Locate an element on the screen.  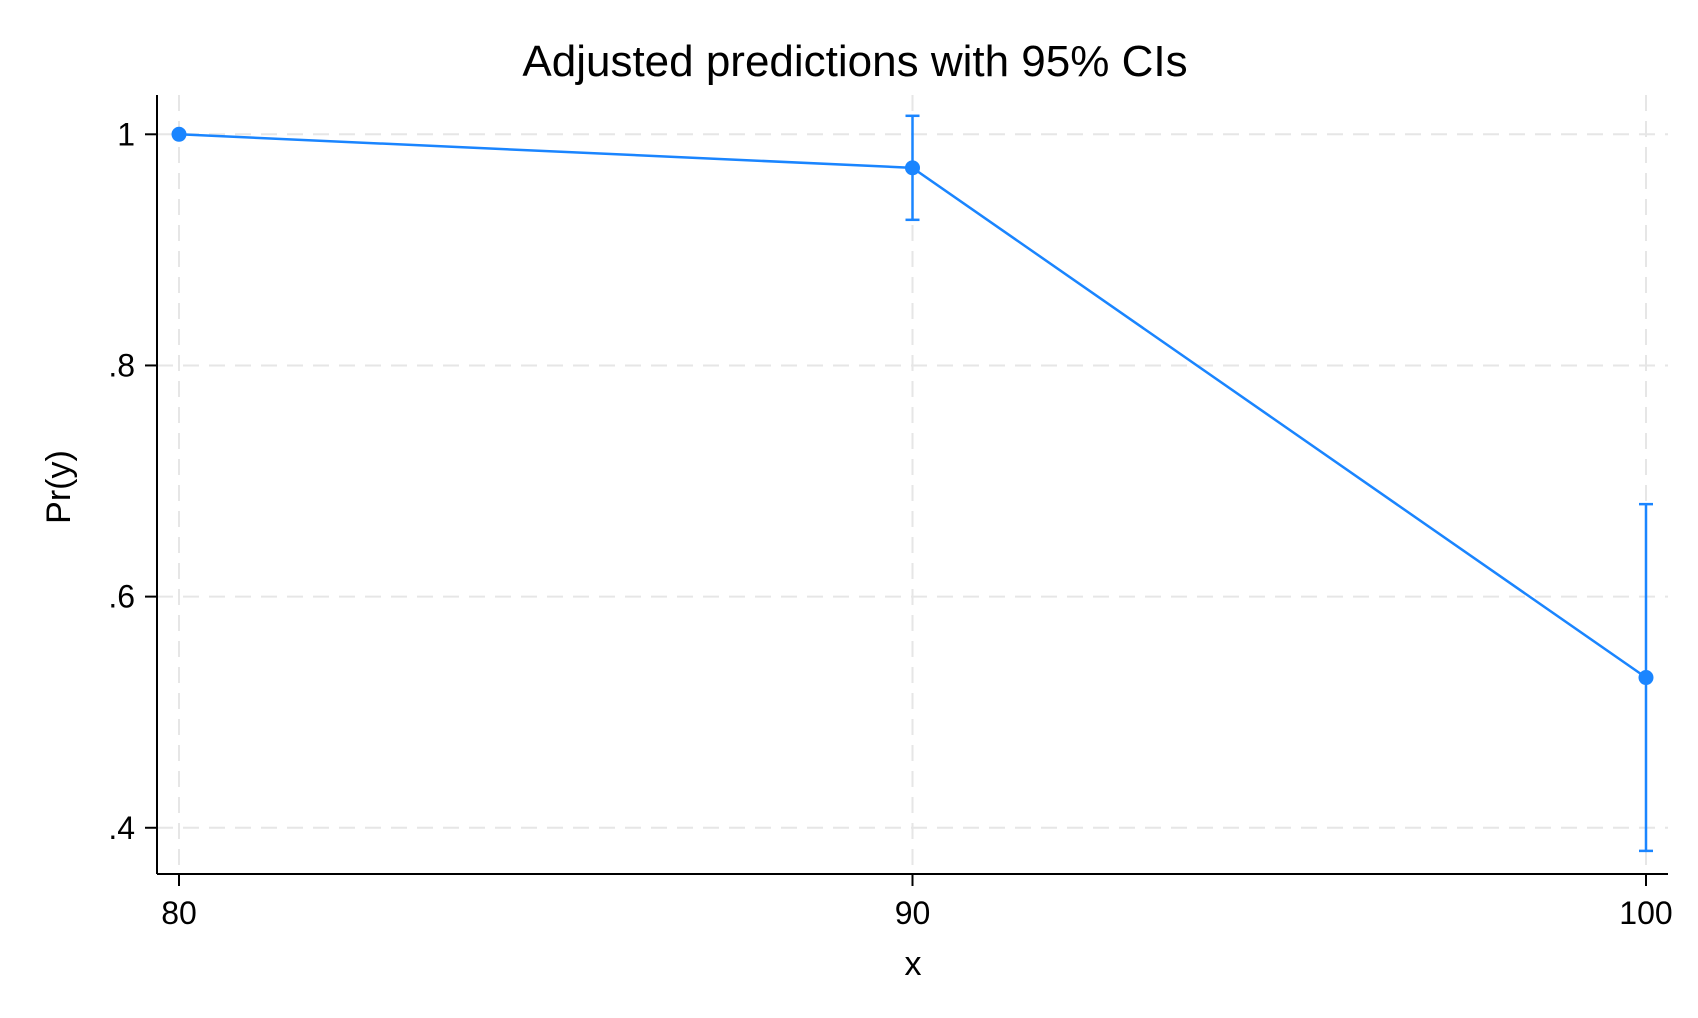
x-tick-label-2: 100 is located at coordinates (1645, 913).